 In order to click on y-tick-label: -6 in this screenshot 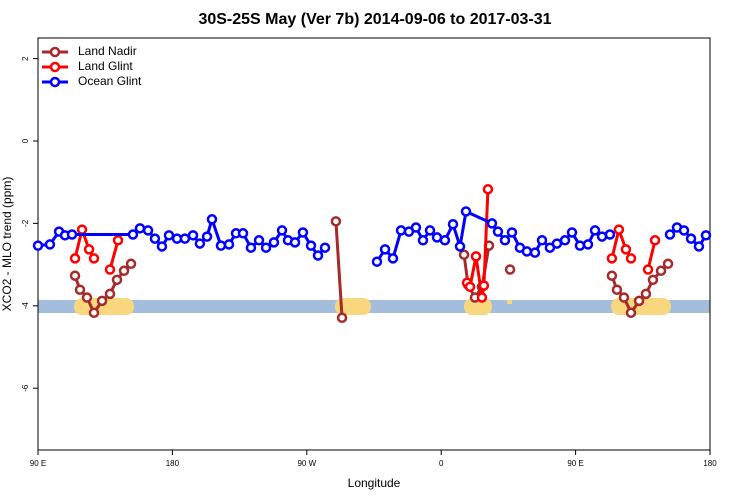, I will do `click(25, 388)`.